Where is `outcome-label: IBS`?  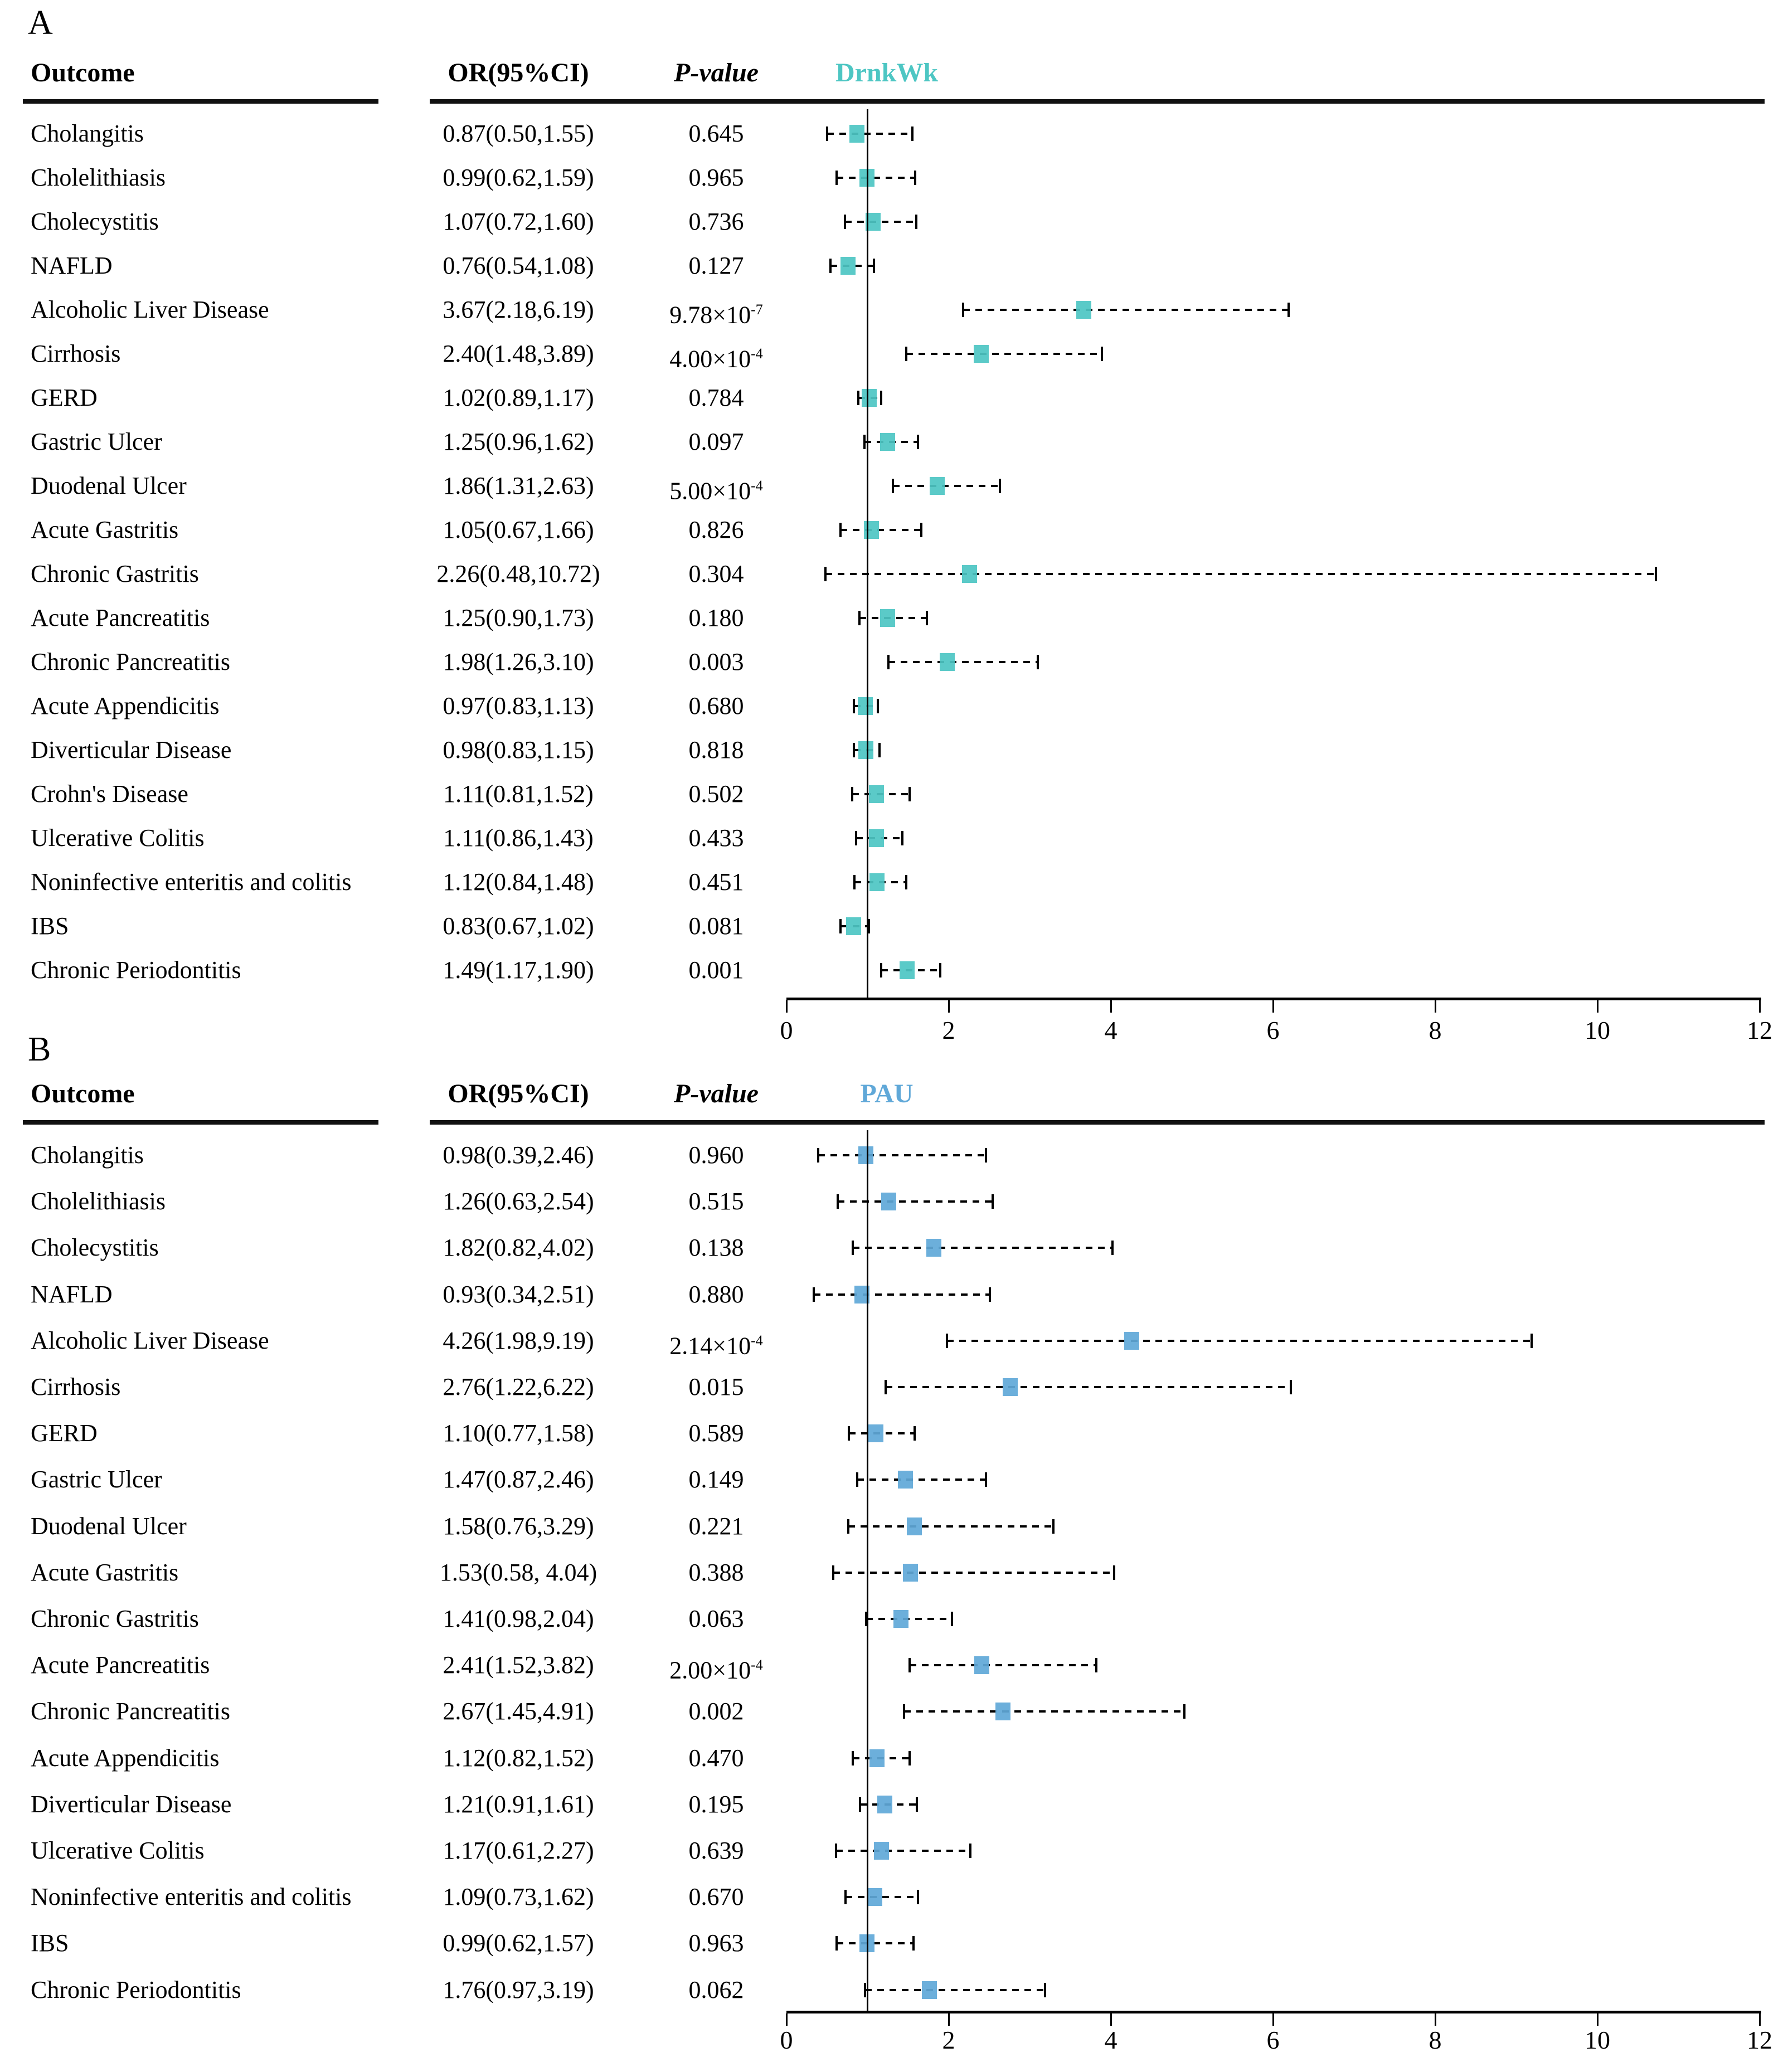 outcome-label: IBS is located at coordinates (50, 926).